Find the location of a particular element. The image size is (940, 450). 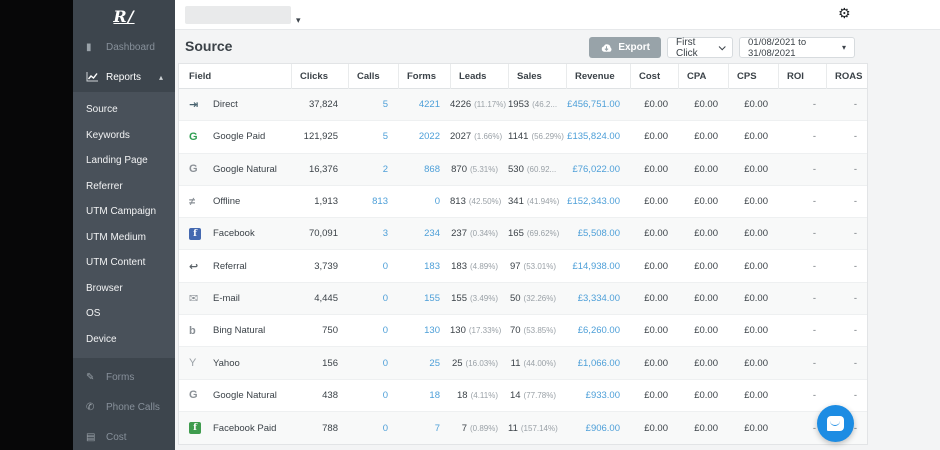

sidebar-item-browser: Browser is located at coordinates (104, 288).